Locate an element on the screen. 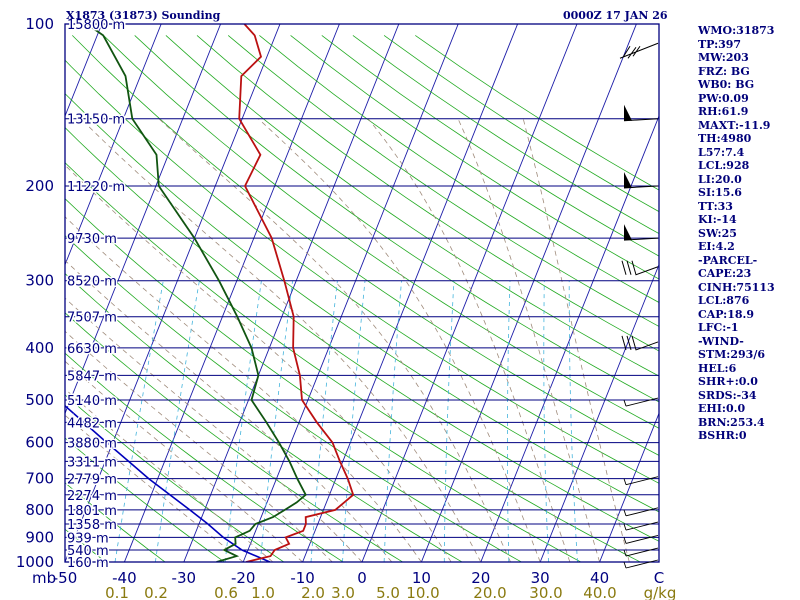 This screenshot has height=600, width=800. stat-item: L57:7.4 is located at coordinates (721, 152).